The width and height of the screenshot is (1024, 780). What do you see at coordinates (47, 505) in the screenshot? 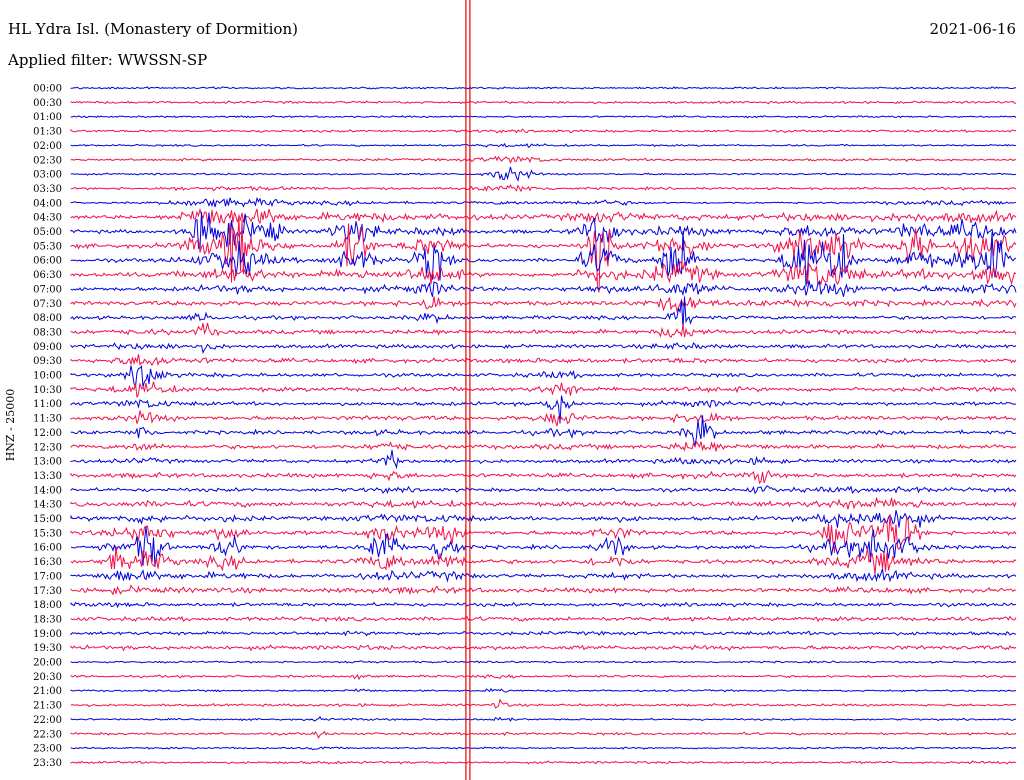
I see `time-tick-label: 14:30` at bounding box center [47, 505].